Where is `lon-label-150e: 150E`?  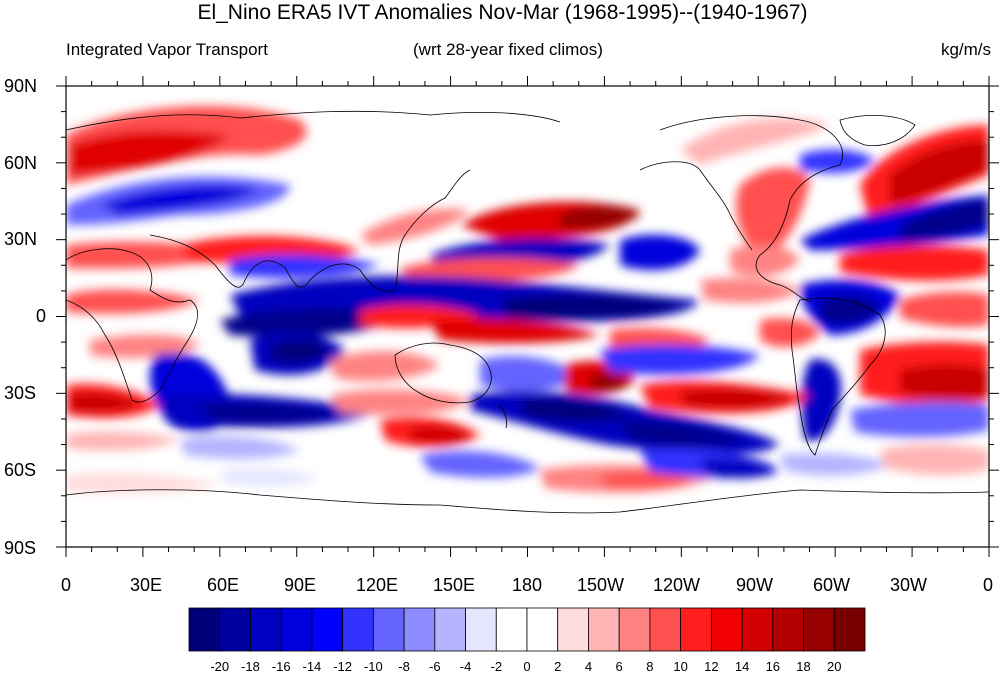
lon-label-150e: 150E is located at coordinates (454, 585).